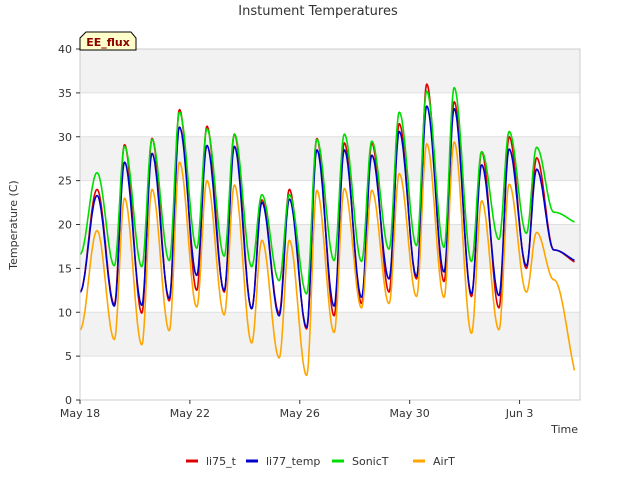  Describe the element at coordinates (65, 49) in the screenshot. I see `y-tick-label: 40` at that location.